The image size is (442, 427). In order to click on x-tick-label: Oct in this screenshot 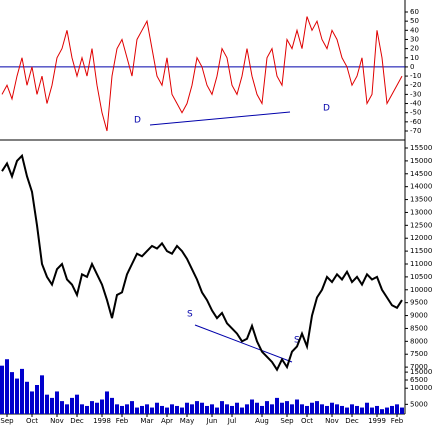, I will do `click(307, 421)`.